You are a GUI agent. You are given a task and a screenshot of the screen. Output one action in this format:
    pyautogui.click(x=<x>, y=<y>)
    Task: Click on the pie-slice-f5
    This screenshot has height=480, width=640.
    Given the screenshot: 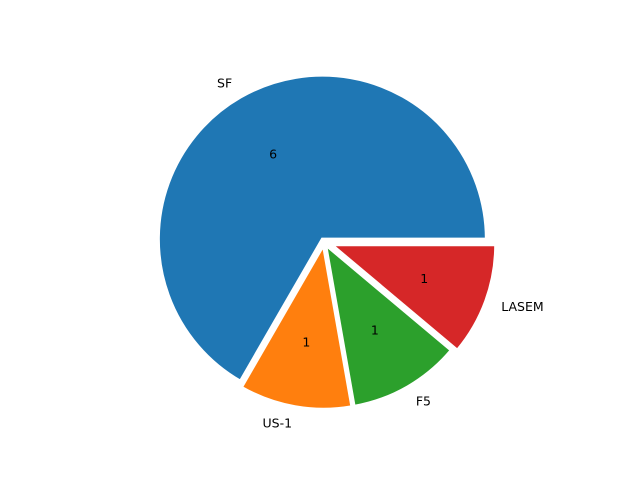 What is the action you would take?
    pyautogui.click(x=388, y=325)
    